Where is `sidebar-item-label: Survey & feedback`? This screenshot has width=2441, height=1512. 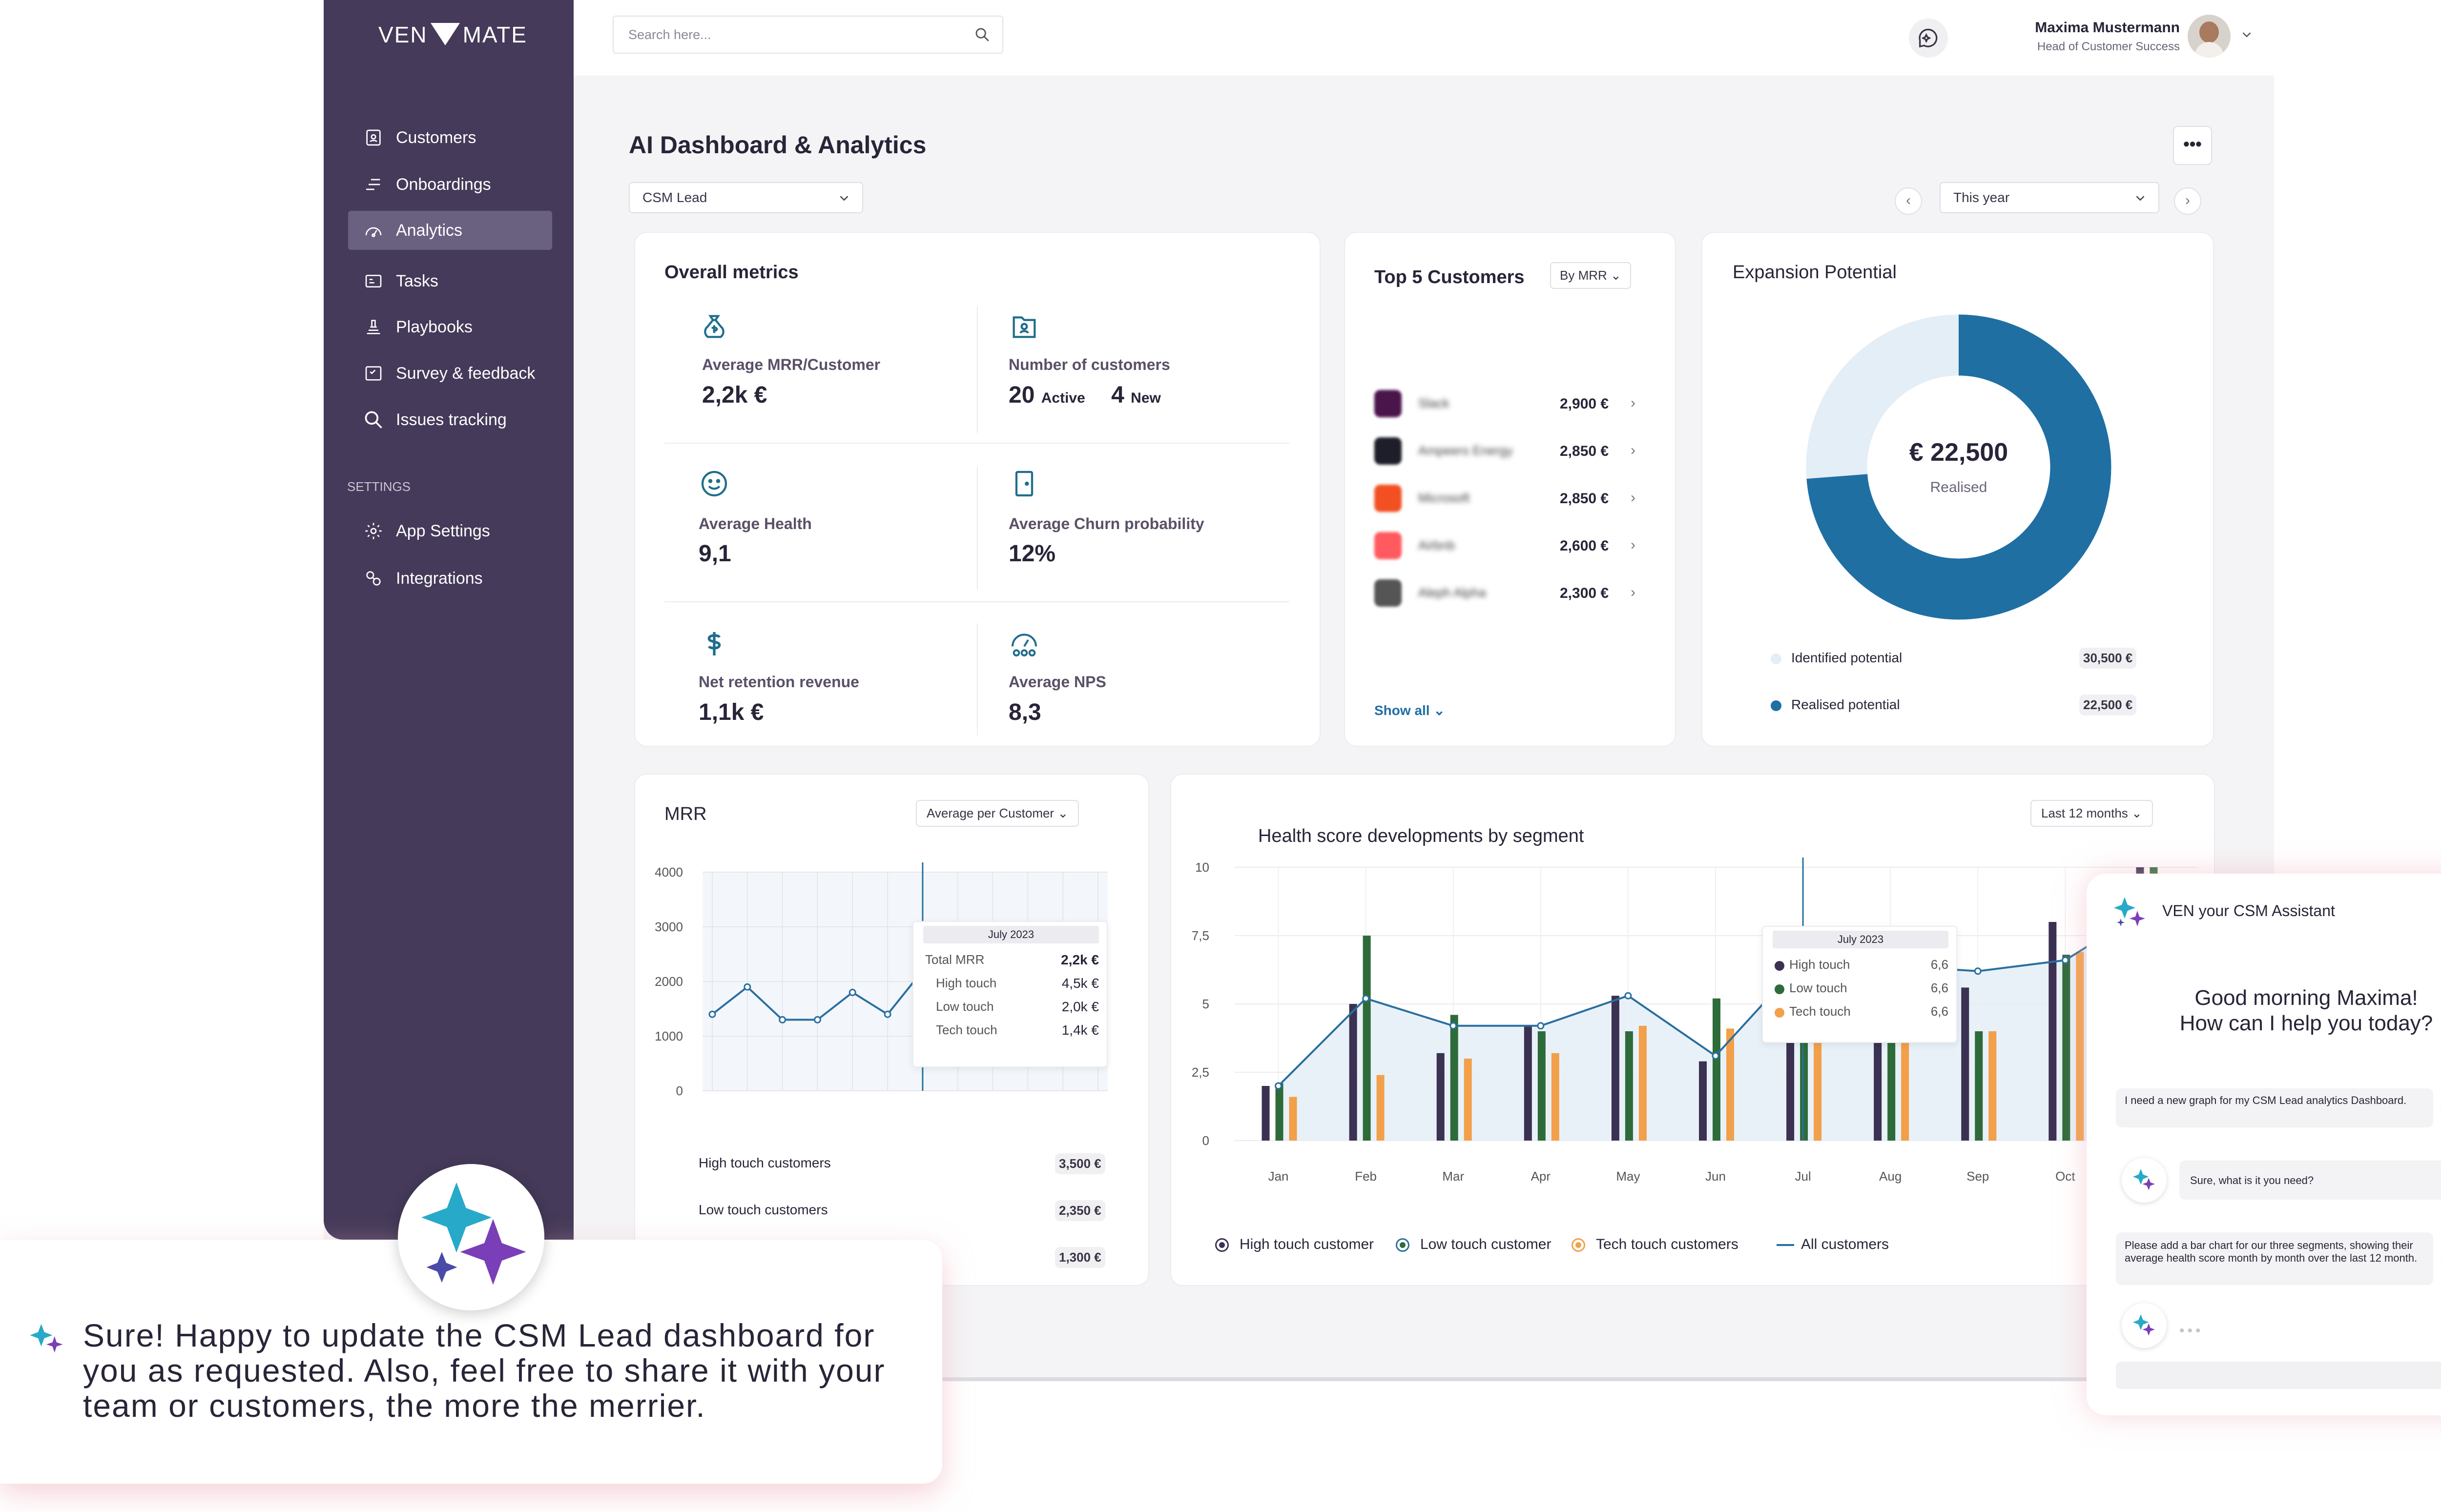 sidebar-item-label: Survey & feedback is located at coordinates (466, 373).